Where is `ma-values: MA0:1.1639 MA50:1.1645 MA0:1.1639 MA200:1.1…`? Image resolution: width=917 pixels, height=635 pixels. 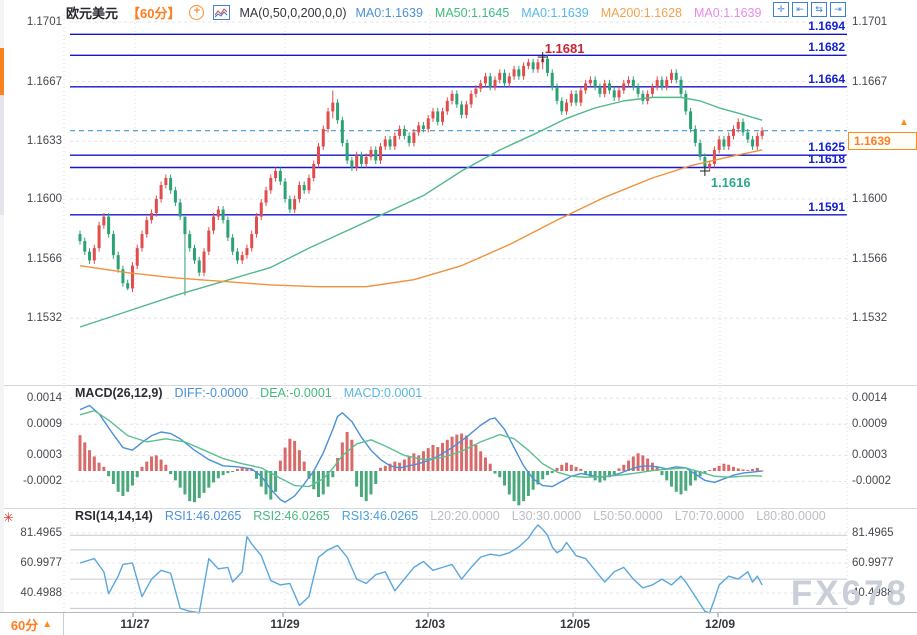 ma-values: MA0:1.1639 MA50:1.1645 MA0:1.1639 MA200:1.1… is located at coordinates (559, 13).